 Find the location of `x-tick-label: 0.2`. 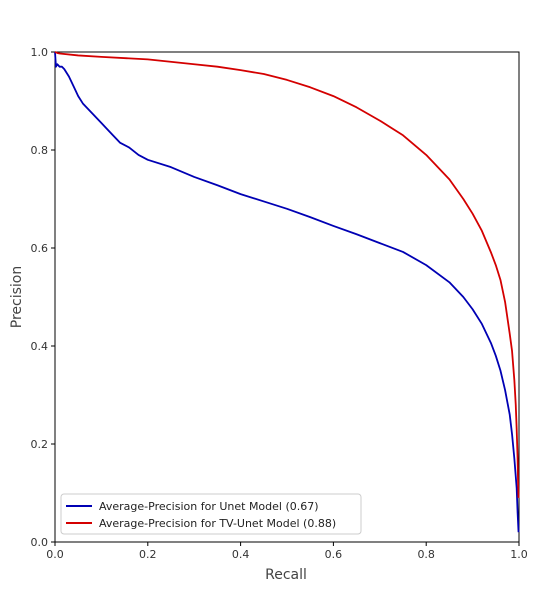

x-tick-label: 0.2 is located at coordinates (148, 554).